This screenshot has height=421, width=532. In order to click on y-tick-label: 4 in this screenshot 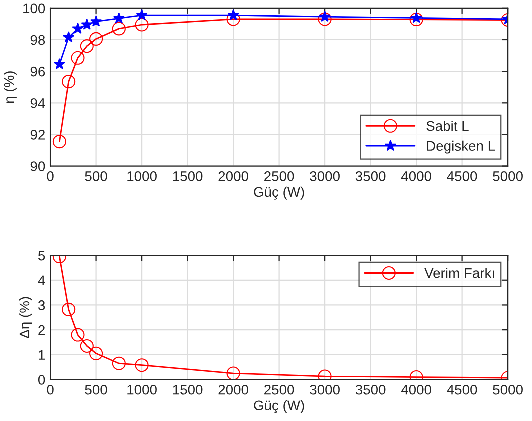, I will do `click(42, 281)`.